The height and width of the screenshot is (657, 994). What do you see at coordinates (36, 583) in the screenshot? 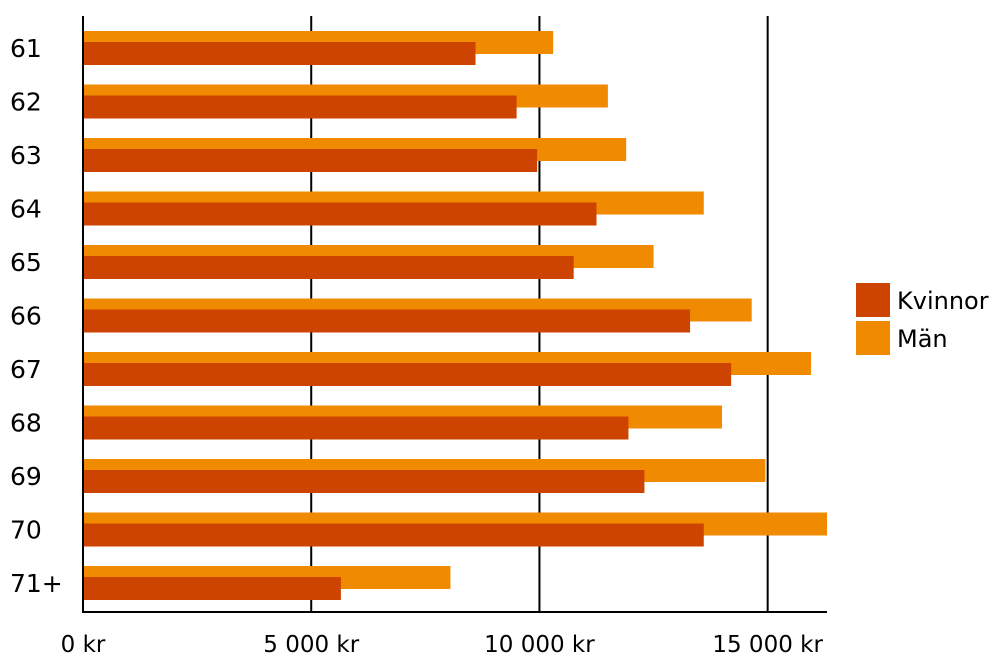
I see `category-label-71+: 71+` at bounding box center [36, 583].